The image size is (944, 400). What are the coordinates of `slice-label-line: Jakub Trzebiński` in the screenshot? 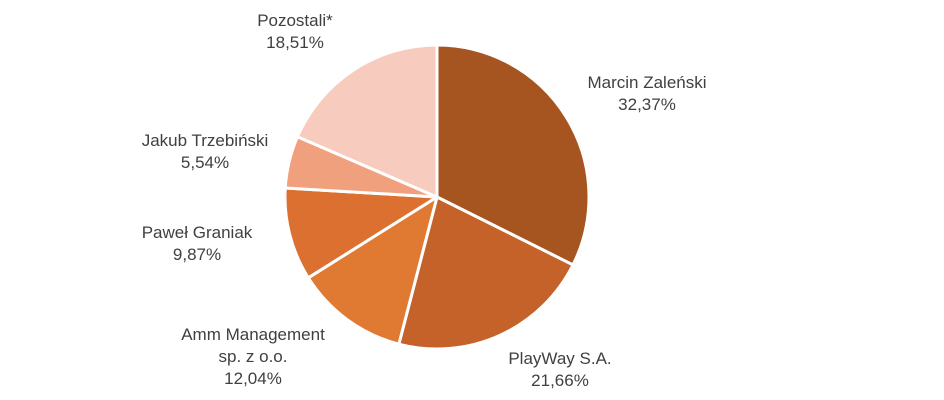 It's located at (205, 140).